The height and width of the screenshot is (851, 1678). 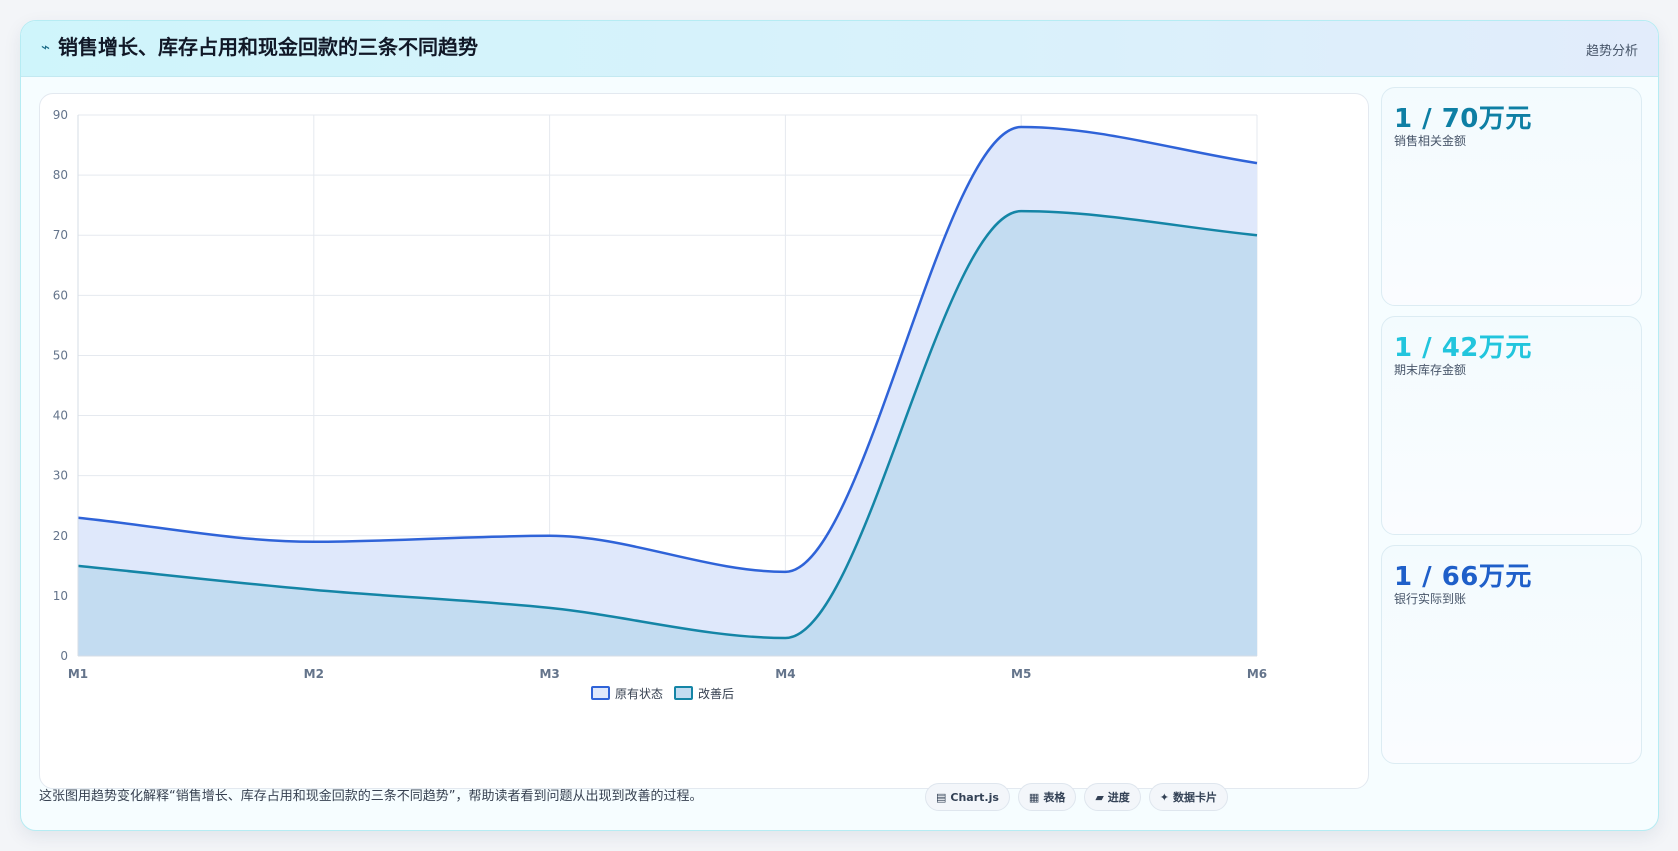 What do you see at coordinates (1511, 196) in the screenshot?
I see `kpi-card-sales: 1 / 70万元 销售相关金额` at bounding box center [1511, 196].